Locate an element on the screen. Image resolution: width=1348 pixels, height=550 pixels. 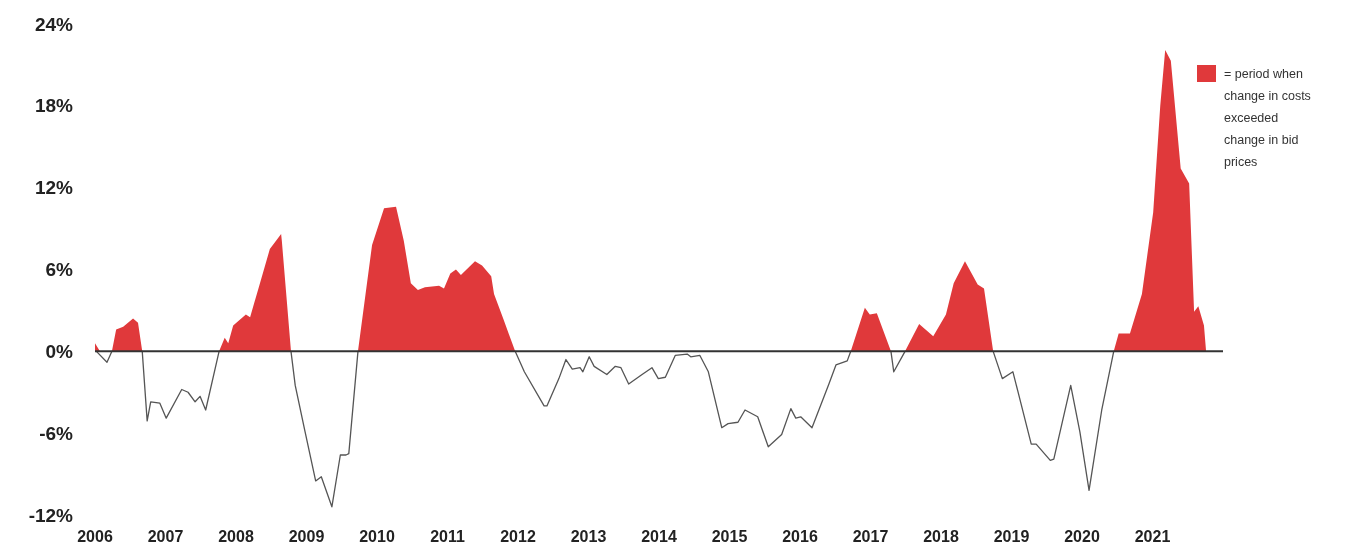
y-tick-label: -6% is located at coordinates (56, 433).